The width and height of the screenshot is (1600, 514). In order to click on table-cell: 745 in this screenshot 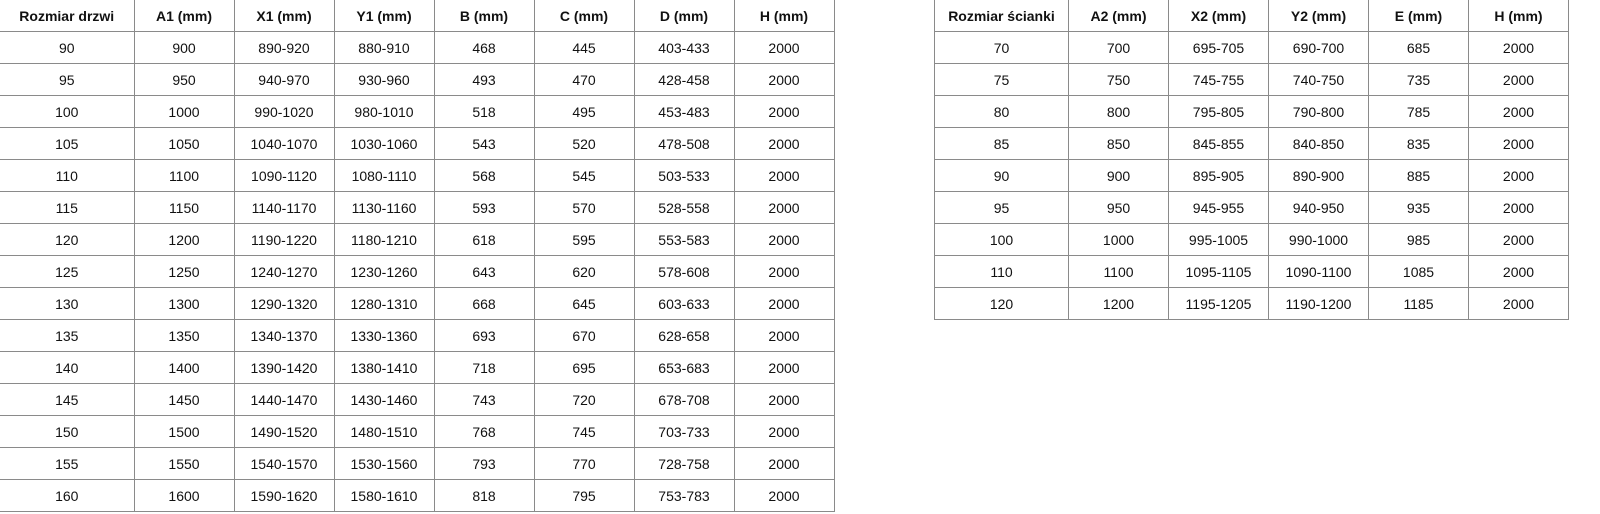, I will do `click(584, 431)`.